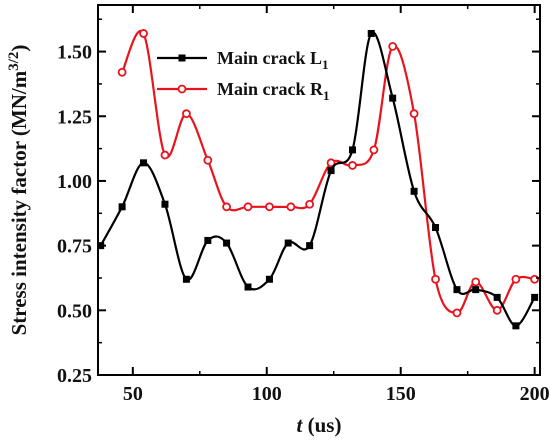 The height and width of the screenshot is (443, 550). I want to click on y-tick-label: 1.00, so click(74, 182).